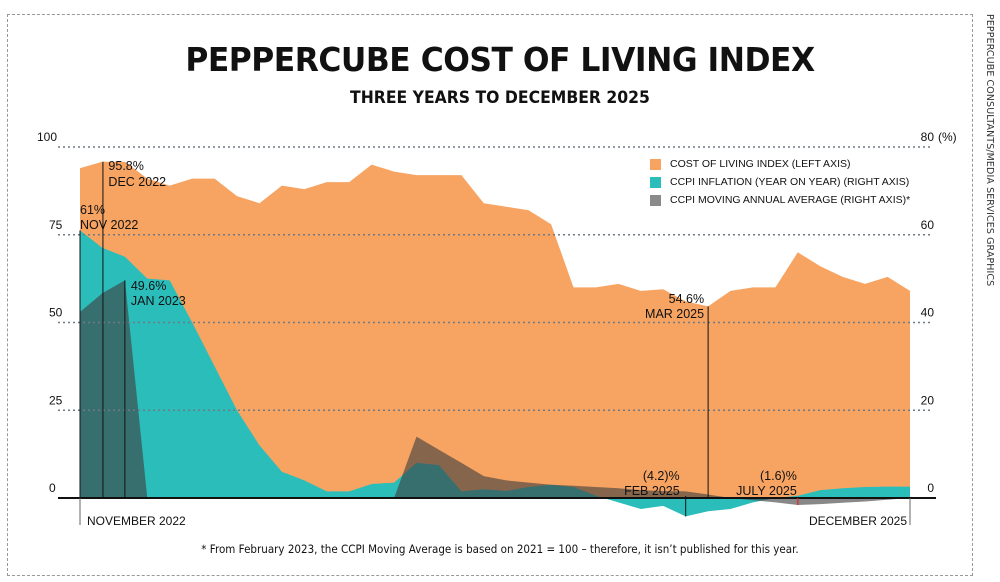 This screenshot has width=1000, height=582. Describe the element at coordinates (500, 98) in the screenshot. I see `chart-subtitle: THREE YEARS TO DECEMBER 2025` at that location.